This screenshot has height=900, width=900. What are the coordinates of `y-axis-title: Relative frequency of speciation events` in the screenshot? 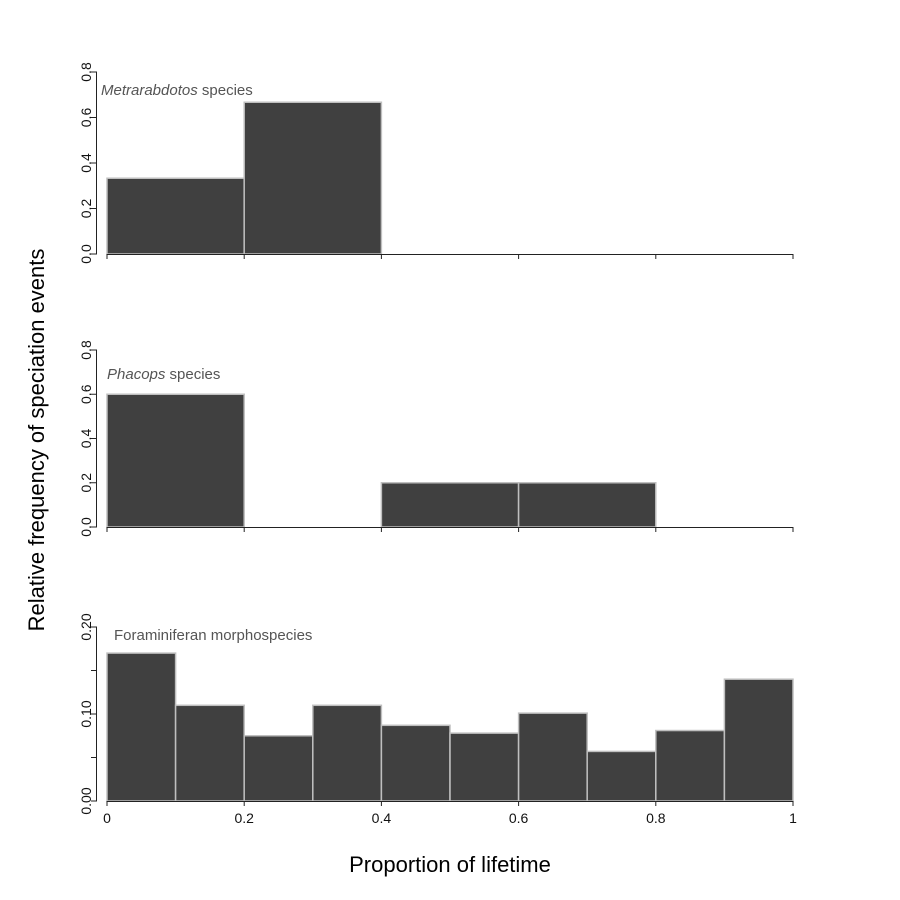 It's located at (36, 440).